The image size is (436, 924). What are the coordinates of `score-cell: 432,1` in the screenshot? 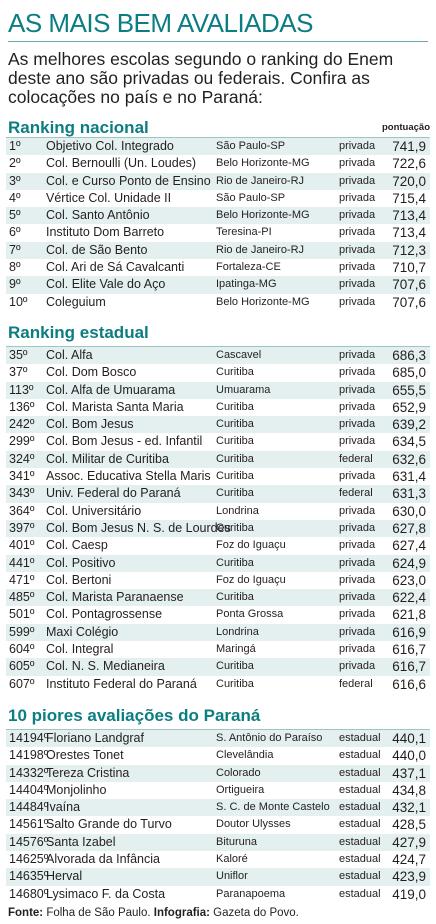 It's located at (409, 808).